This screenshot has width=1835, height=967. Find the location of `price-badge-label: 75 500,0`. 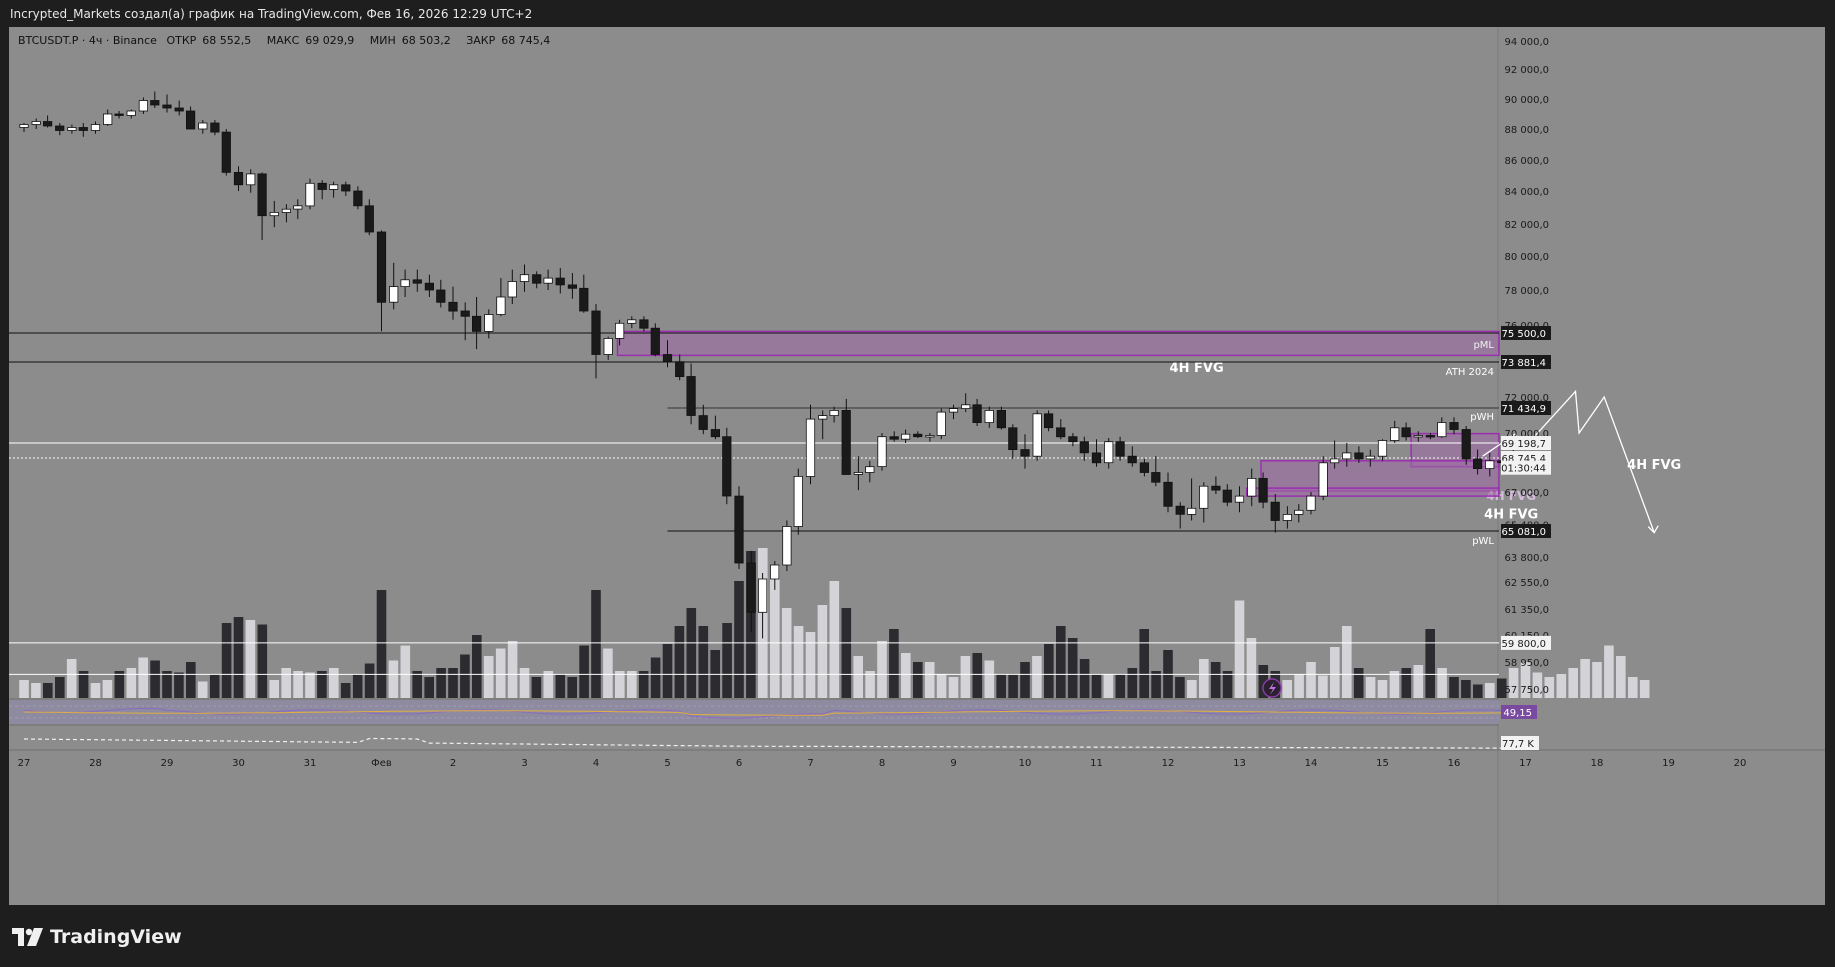

price-badge-label: 75 500,0 is located at coordinates (1523, 334).